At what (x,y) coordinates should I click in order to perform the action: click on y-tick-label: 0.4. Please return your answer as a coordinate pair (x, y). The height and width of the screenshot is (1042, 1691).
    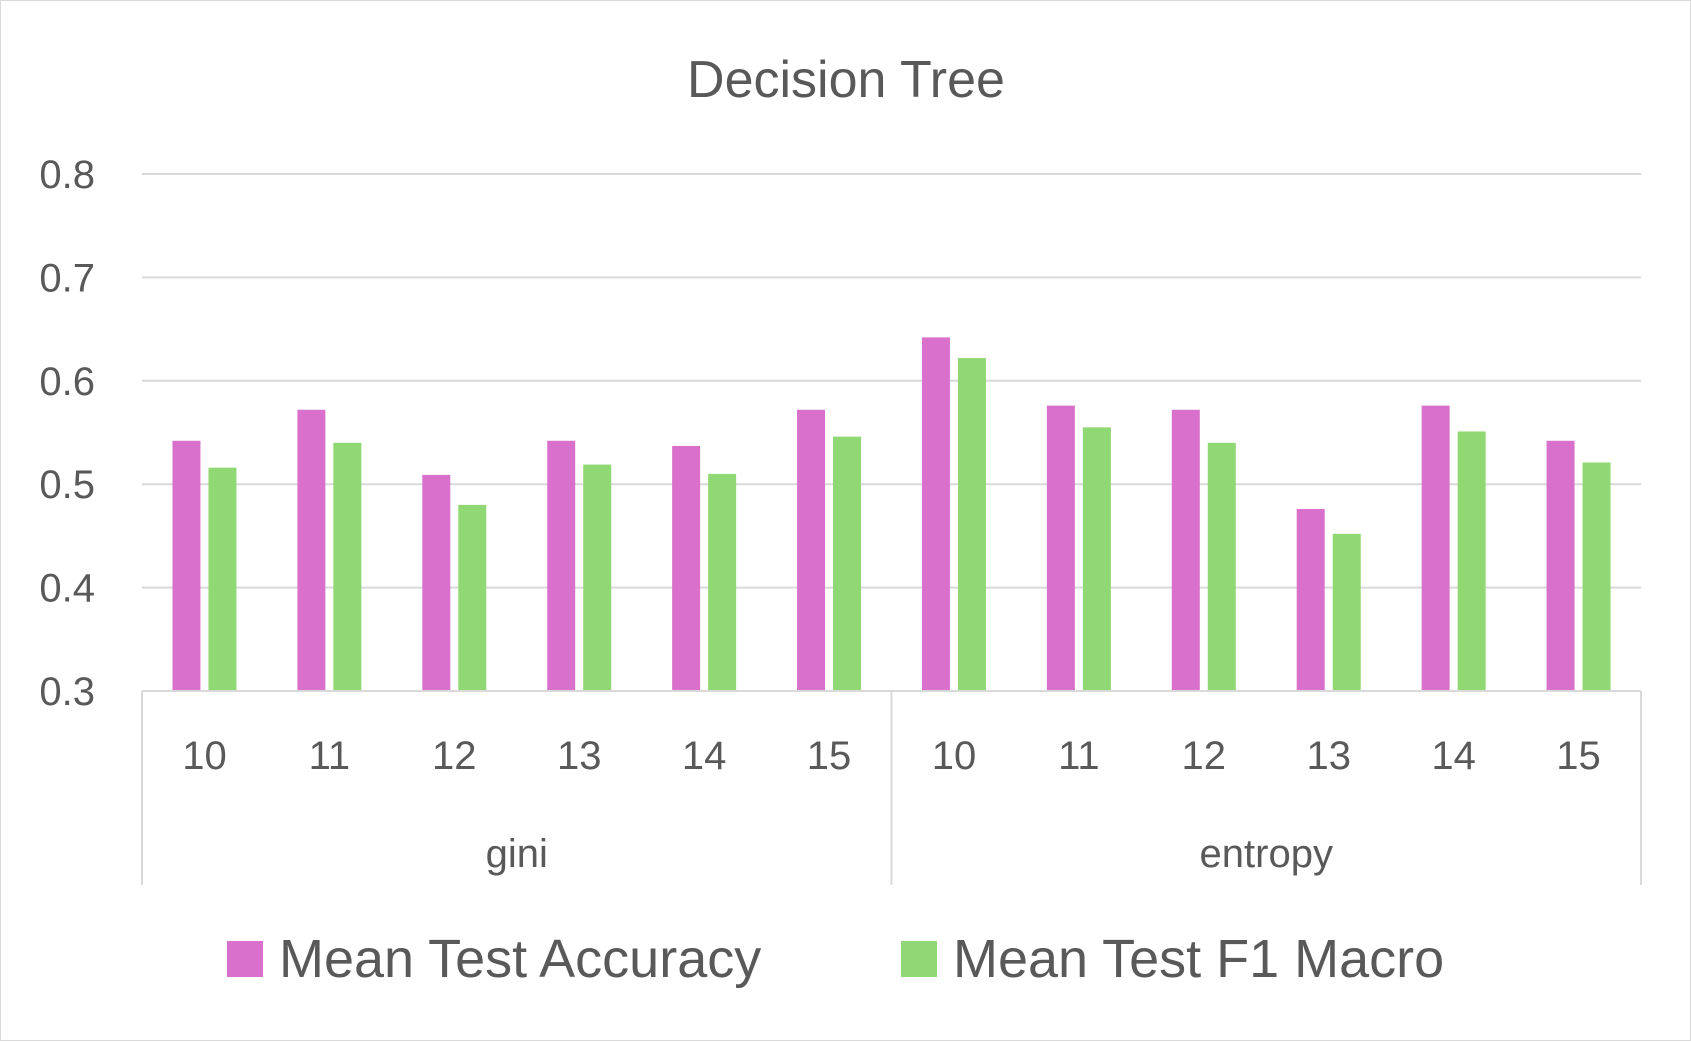
    Looking at the image, I should click on (67, 589).